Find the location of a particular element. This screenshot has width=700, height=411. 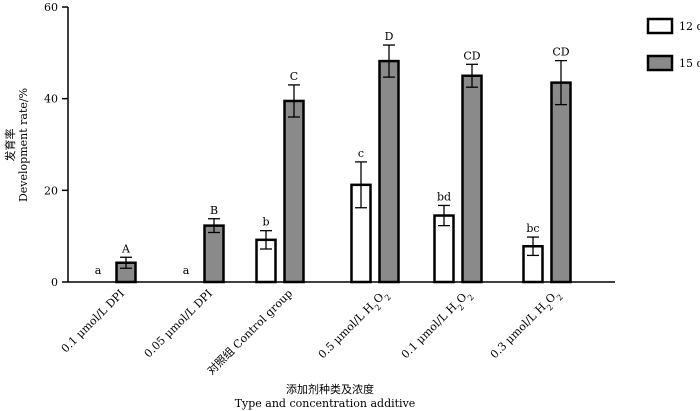

y-tick-label: 40 is located at coordinates (51, 99).